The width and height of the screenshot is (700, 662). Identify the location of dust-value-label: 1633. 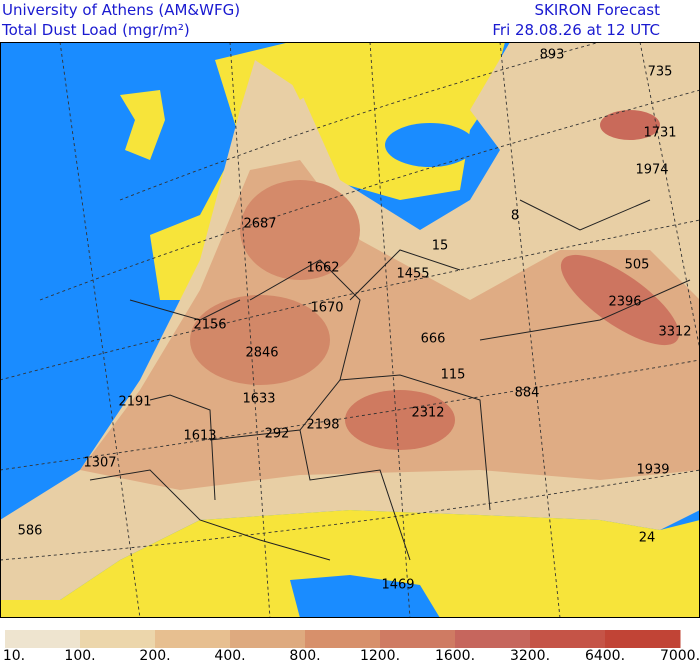
(258, 399).